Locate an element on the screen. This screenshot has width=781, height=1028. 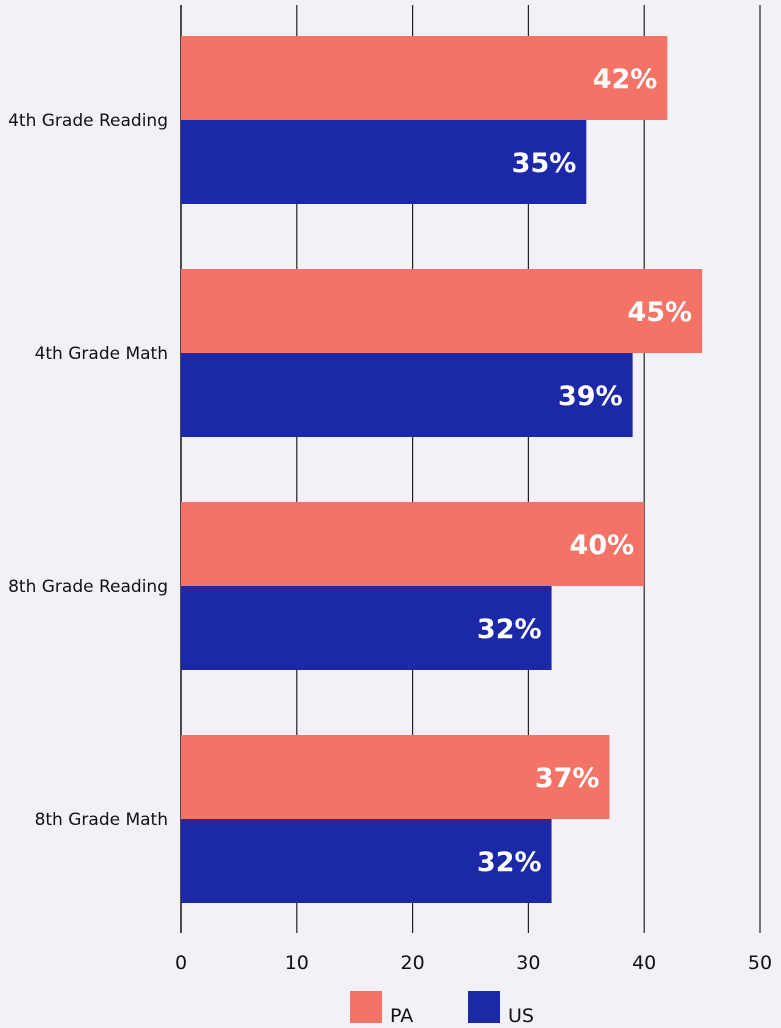
category-label: 4th Grade Math is located at coordinates (101, 354).